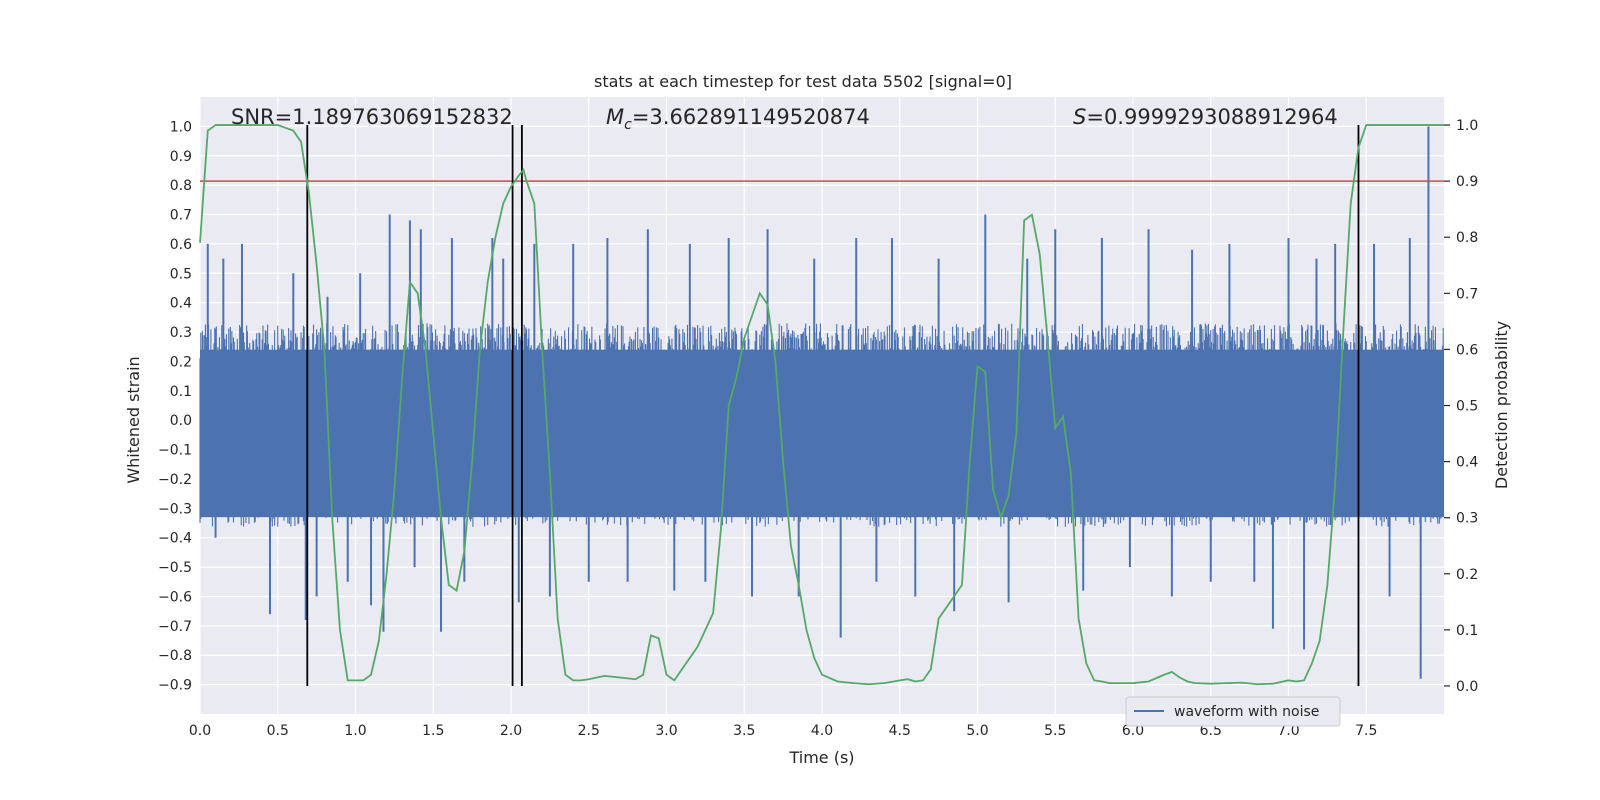 Image resolution: width=1600 pixels, height=800 pixels. Describe the element at coordinates (175, 656) in the screenshot. I see `y-tick-label: −0.8` at that location.